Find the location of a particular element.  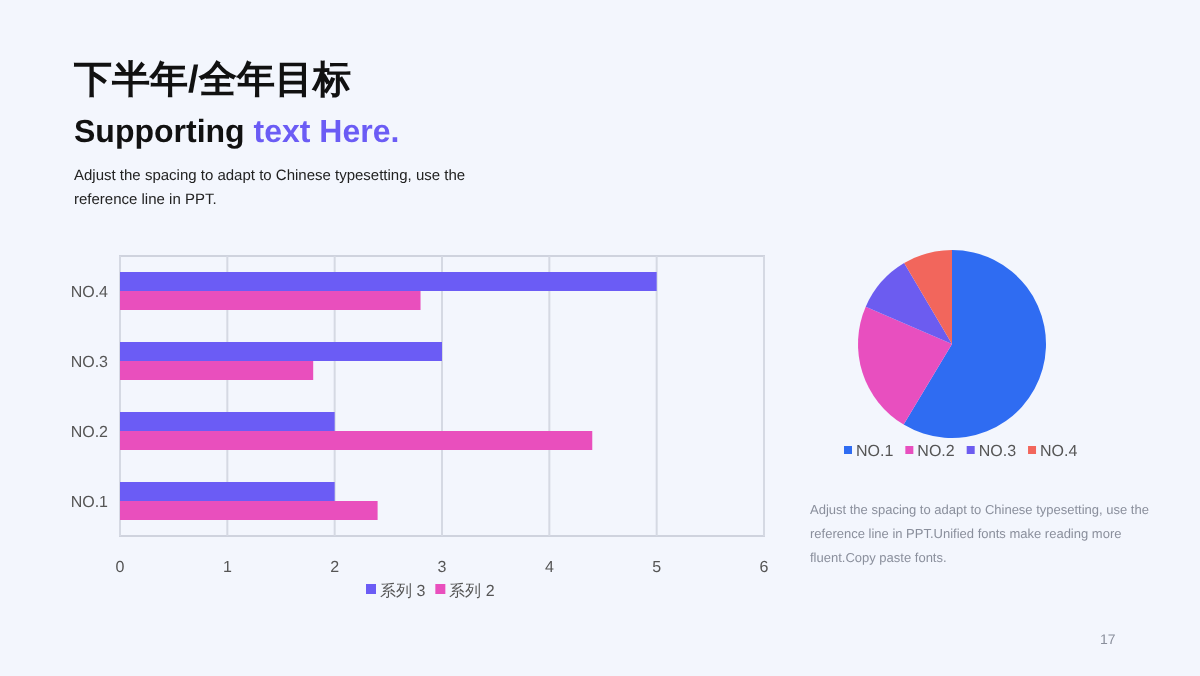

x-tick-label: 0 is located at coordinates (120, 567).